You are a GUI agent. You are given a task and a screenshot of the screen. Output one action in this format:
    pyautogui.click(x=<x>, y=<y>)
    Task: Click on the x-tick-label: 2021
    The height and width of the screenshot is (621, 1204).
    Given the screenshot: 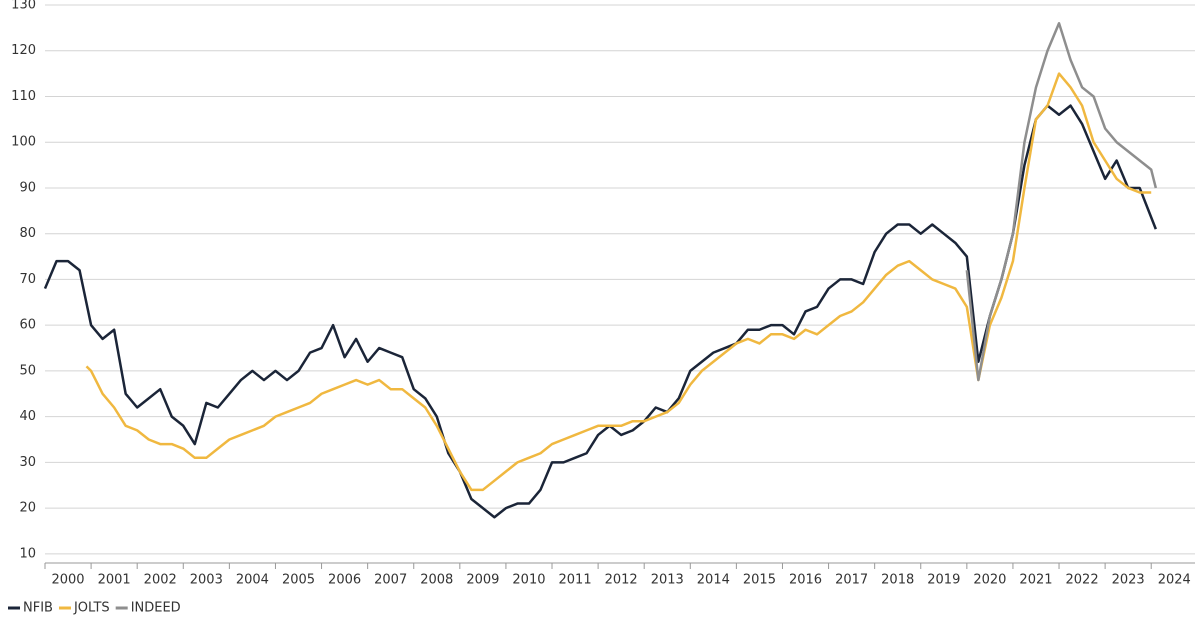 What is the action you would take?
    pyautogui.click(x=1035, y=580)
    